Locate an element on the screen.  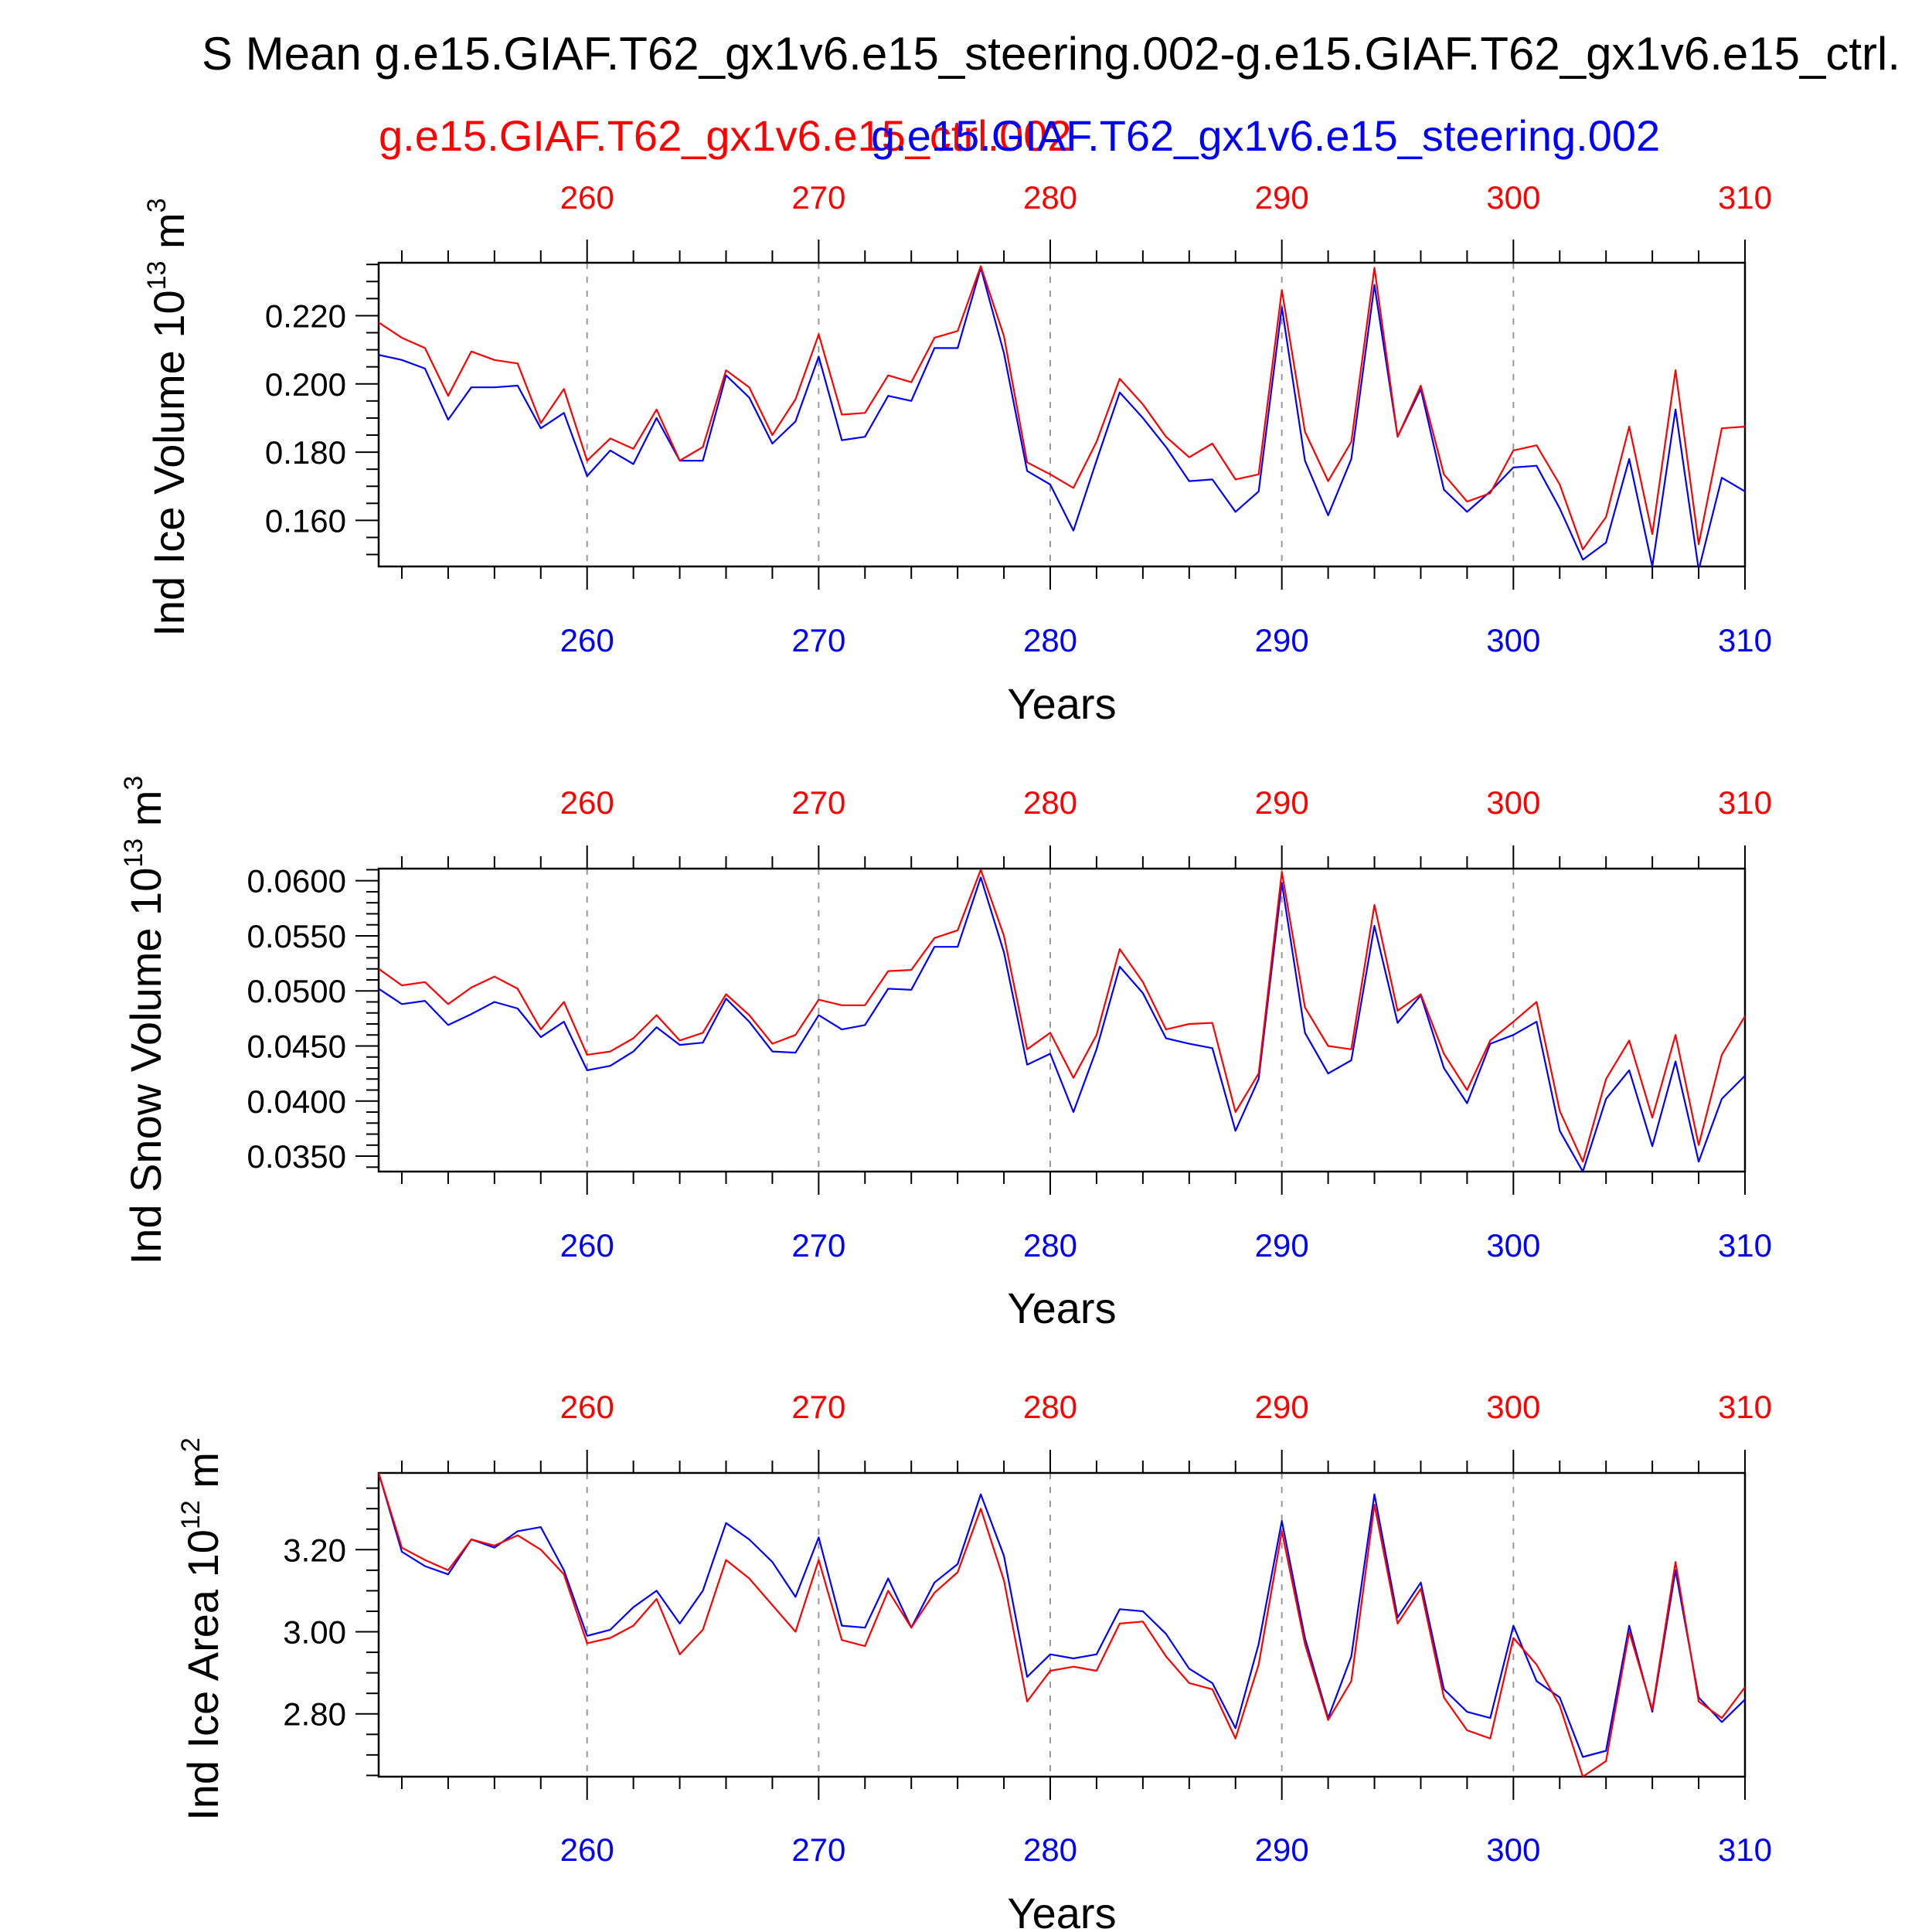
y-tick-label: 0.0600 is located at coordinates (296, 882).